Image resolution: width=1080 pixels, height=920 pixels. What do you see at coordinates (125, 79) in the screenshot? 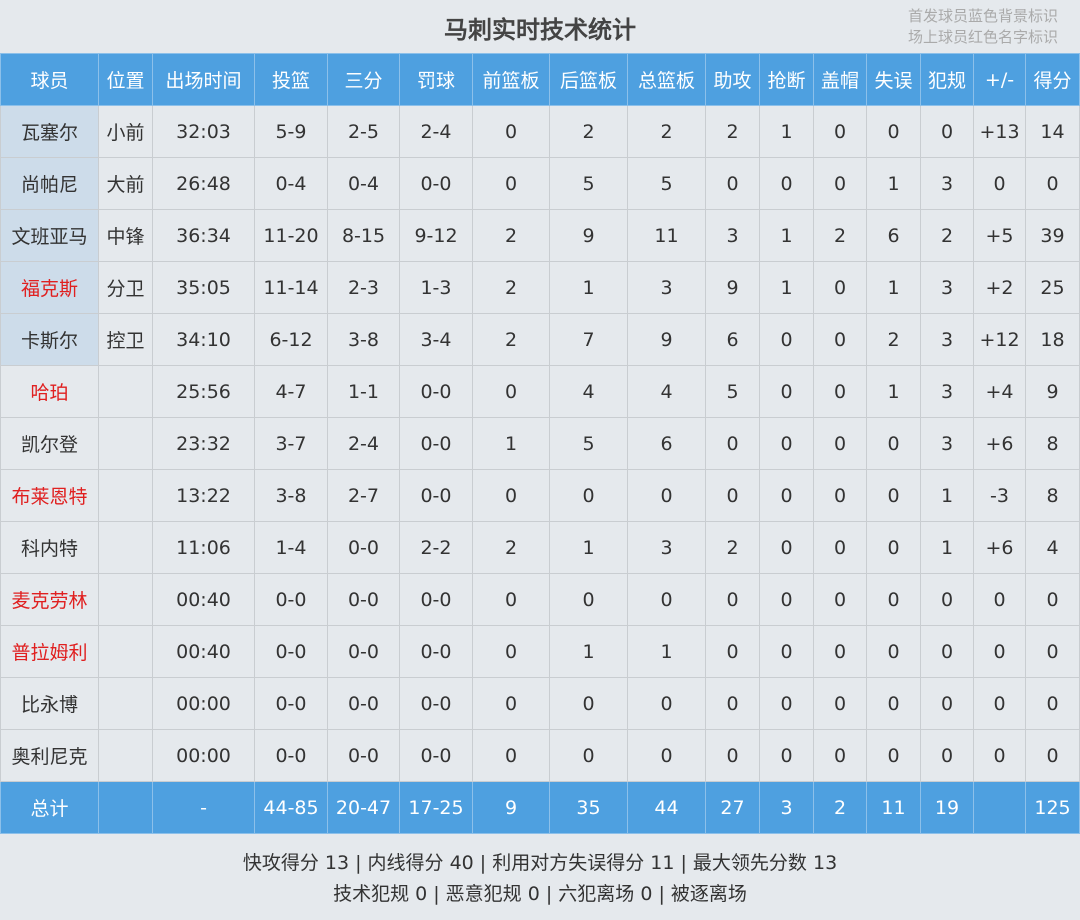
I see `column-header: 位置` at bounding box center [125, 79].